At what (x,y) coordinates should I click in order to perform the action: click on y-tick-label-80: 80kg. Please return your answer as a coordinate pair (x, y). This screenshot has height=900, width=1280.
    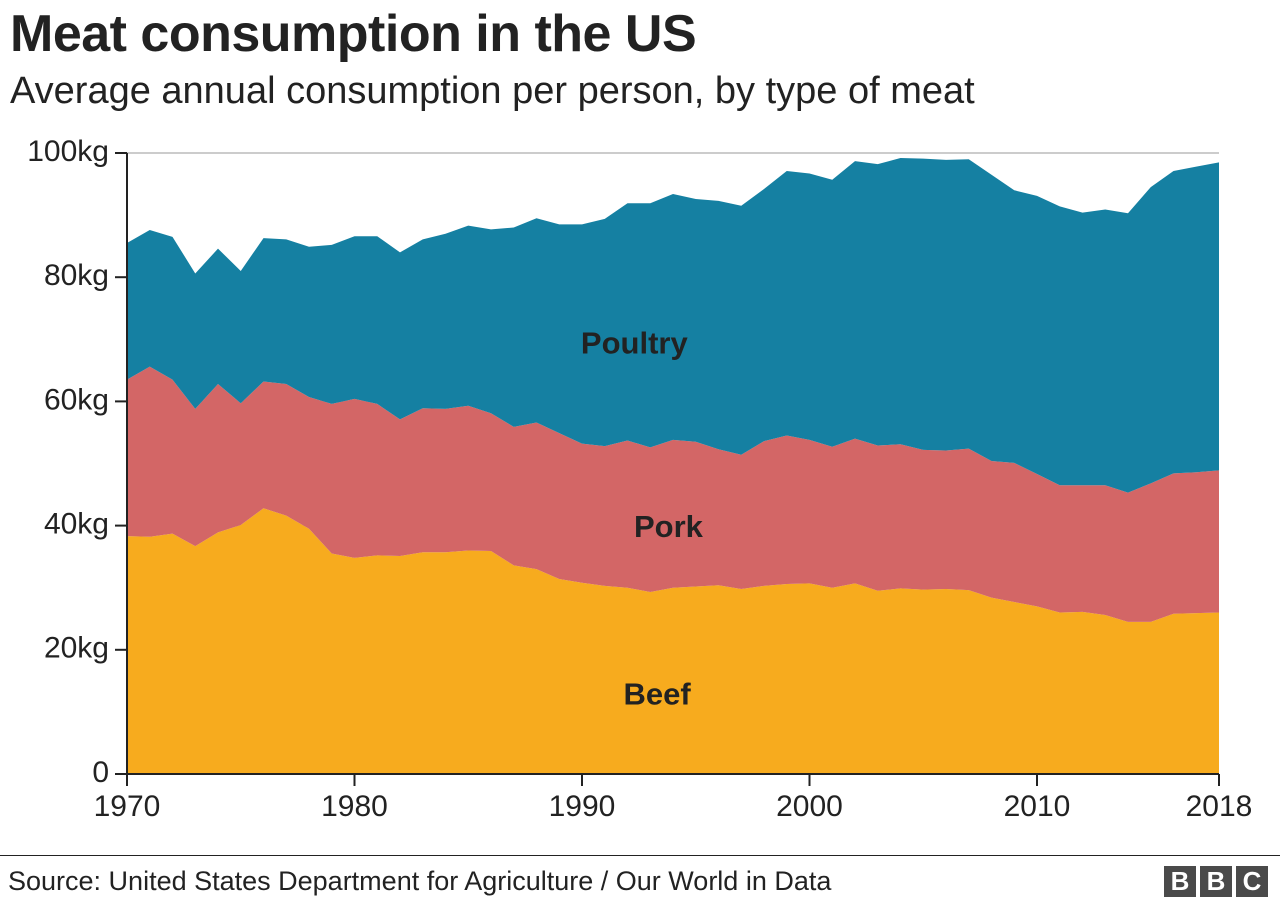
    Looking at the image, I should click on (76, 275).